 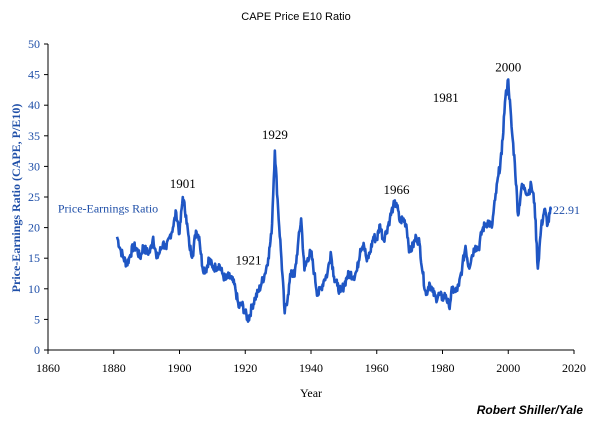 I want to click on x-tick-label: 2020, so click(x=574, y=368).